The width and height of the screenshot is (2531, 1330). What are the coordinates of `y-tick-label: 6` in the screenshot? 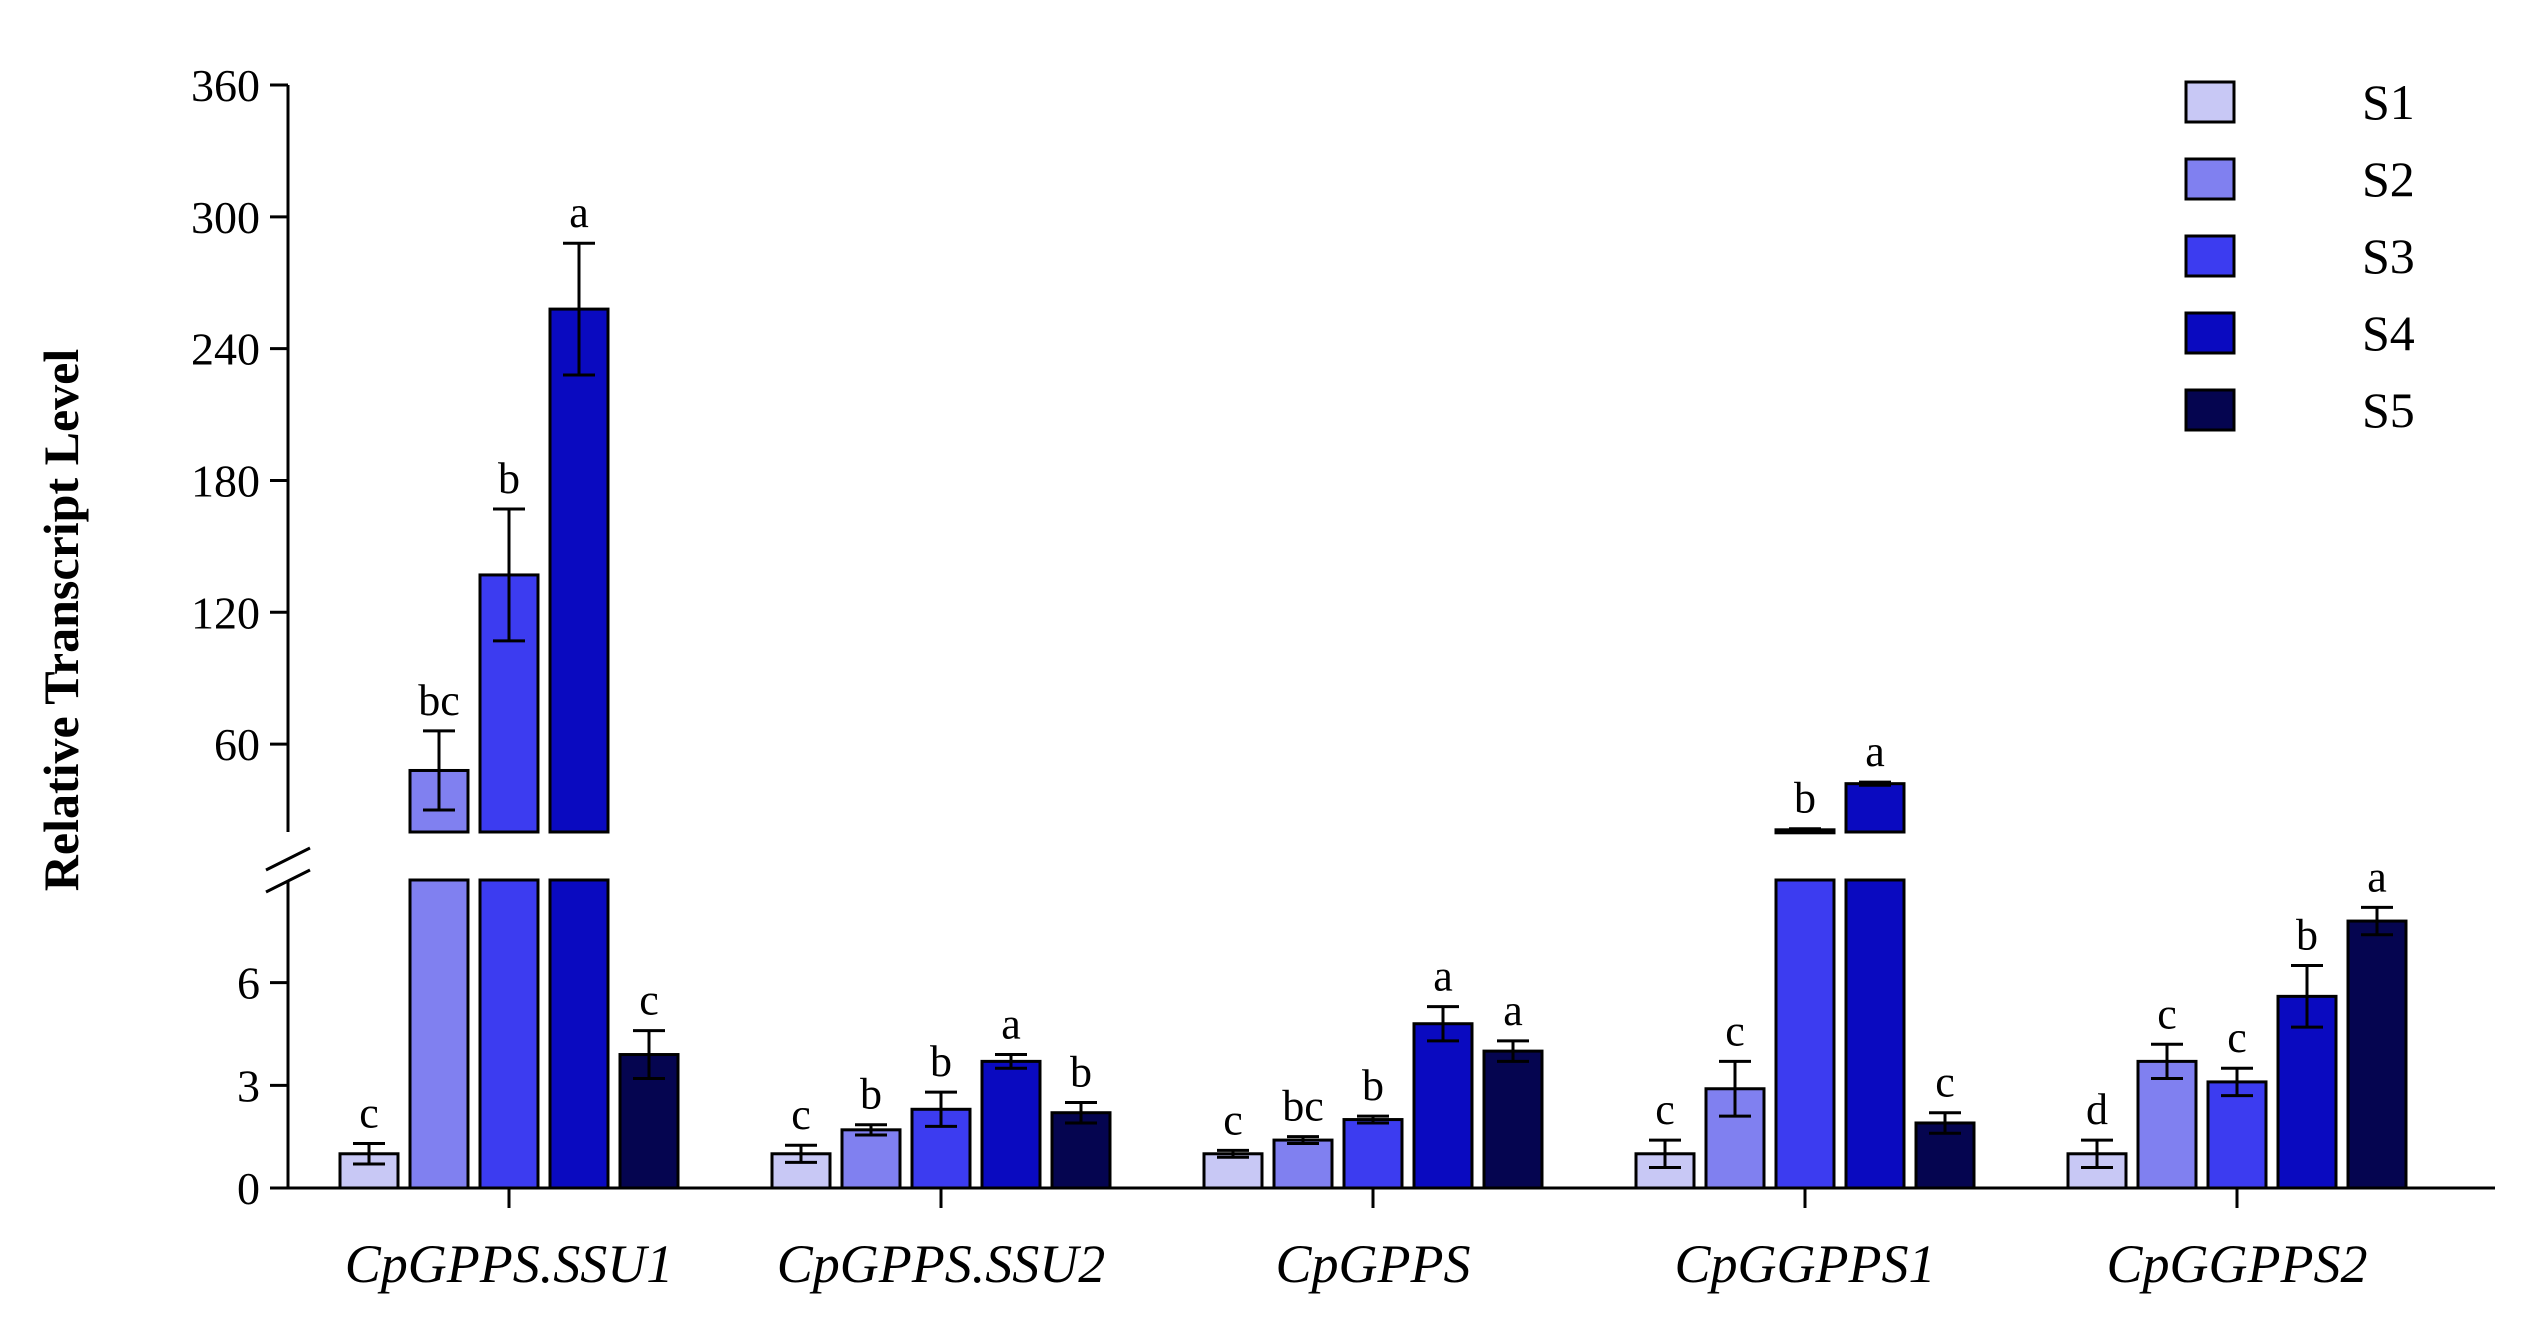 It's located at (248, 983).